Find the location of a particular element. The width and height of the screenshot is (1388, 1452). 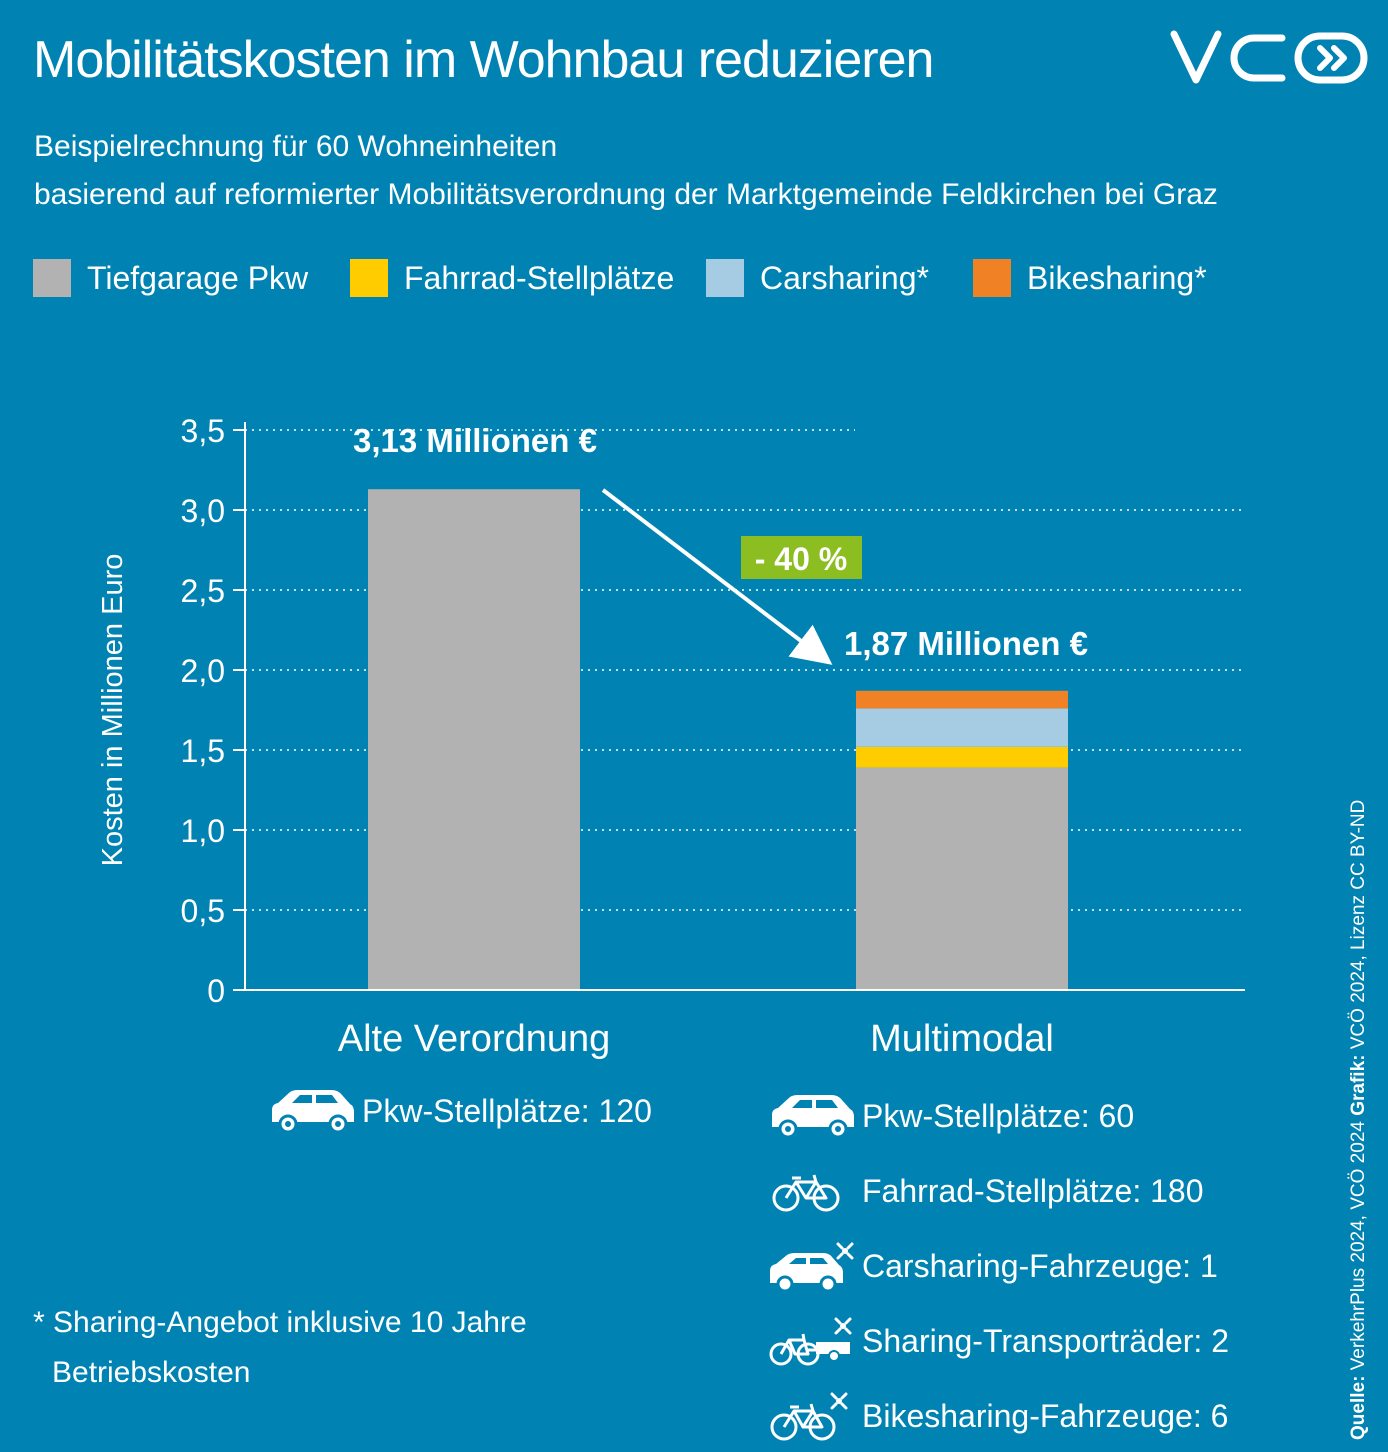

y-tick-label: 3,0 is located at coordinates (203, 511).